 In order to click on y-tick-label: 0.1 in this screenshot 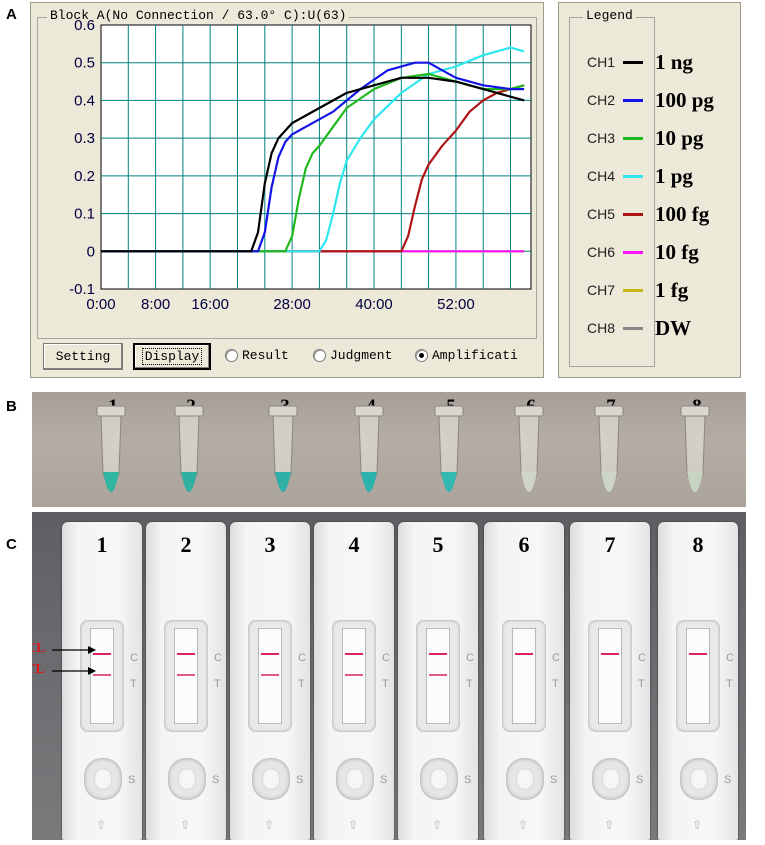, I will do `click(84, 214)`.